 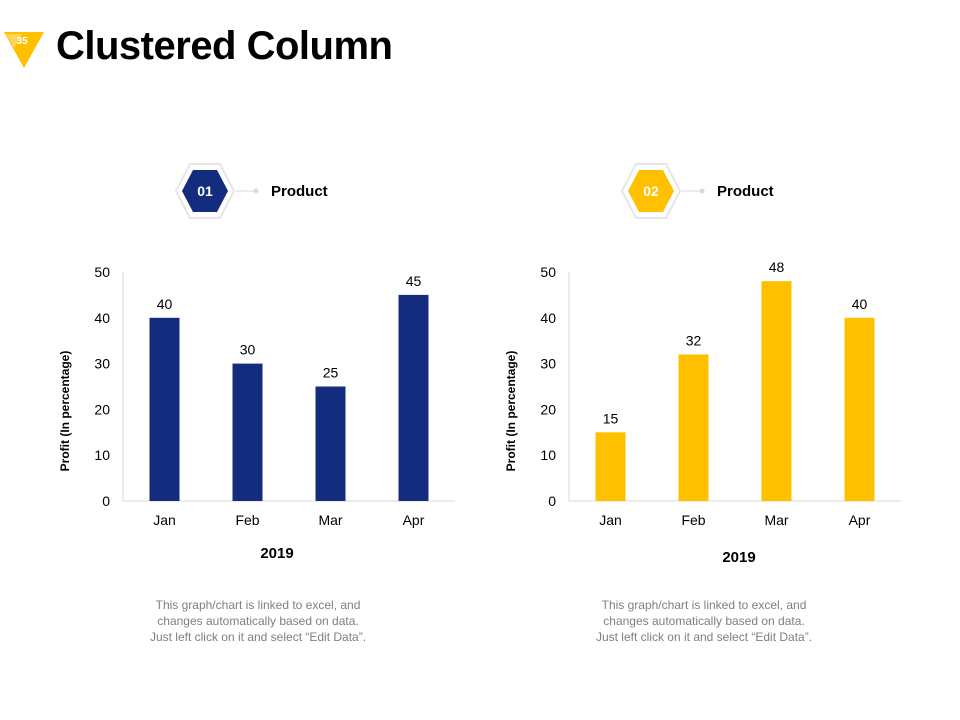 I want to click on chart-01-note-line: This graph/chart is linked to excel, and, so click(x=258, y=605).